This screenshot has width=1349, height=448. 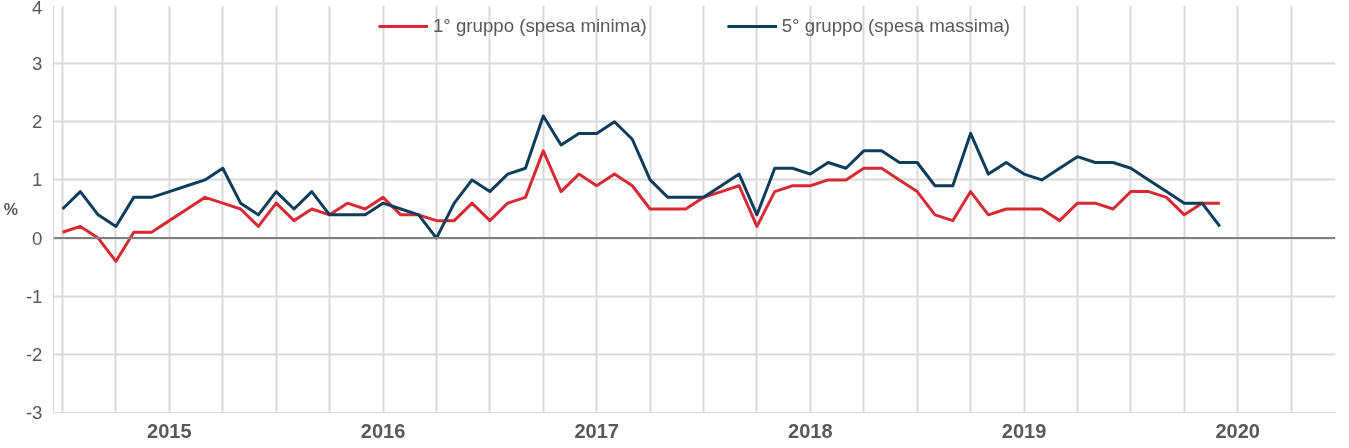 I want to click on y-axis-title: %, so click(x=10, y=209).